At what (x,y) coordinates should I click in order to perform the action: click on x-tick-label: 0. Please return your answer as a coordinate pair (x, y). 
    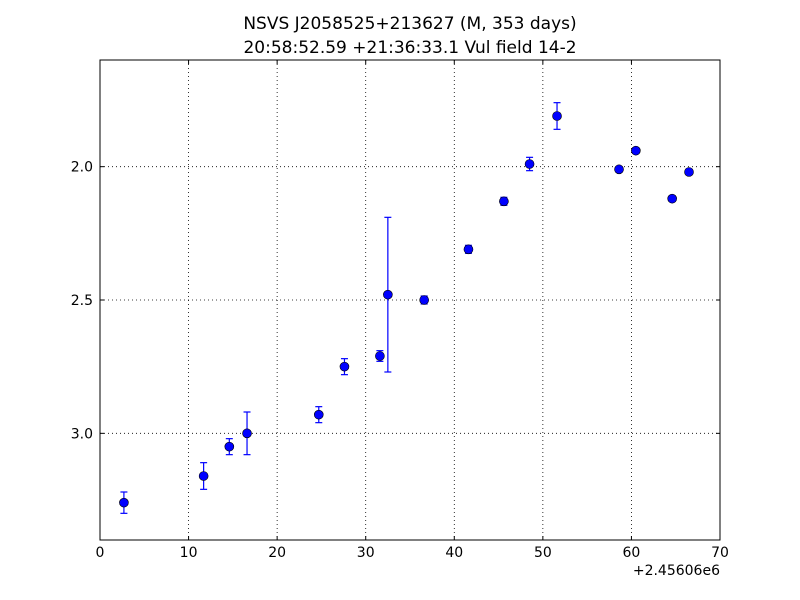
    Looking at the image, I should click on (100, 553).